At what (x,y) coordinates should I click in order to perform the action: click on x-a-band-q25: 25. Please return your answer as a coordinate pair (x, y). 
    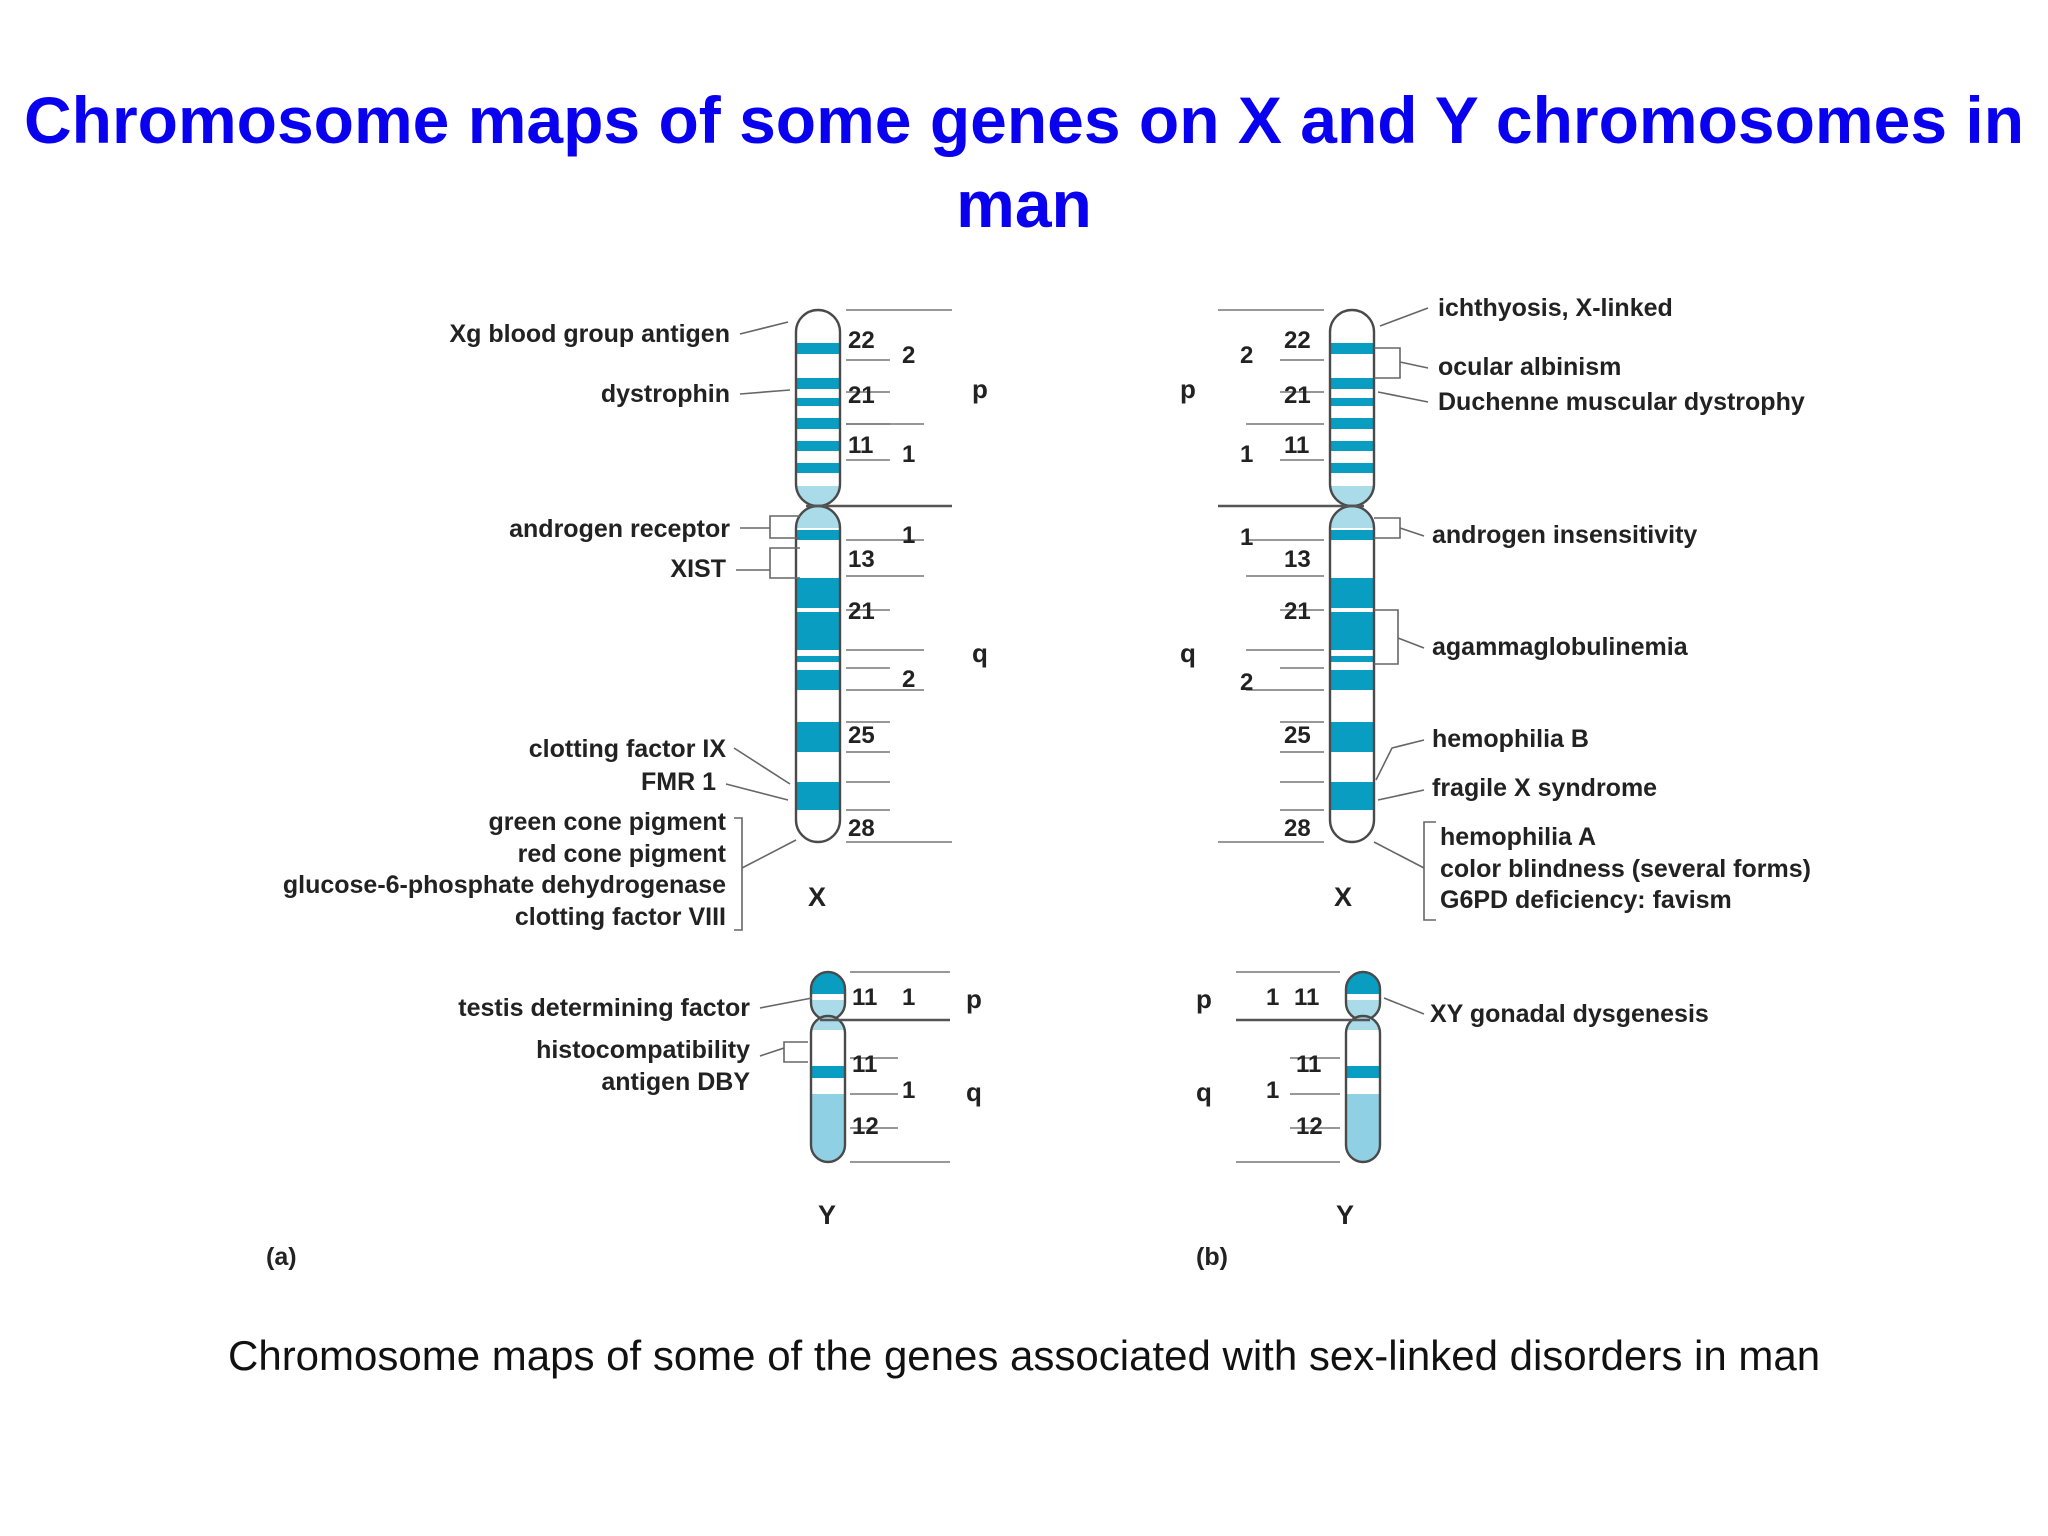
    Looking at the image, I should click on (861, 735).